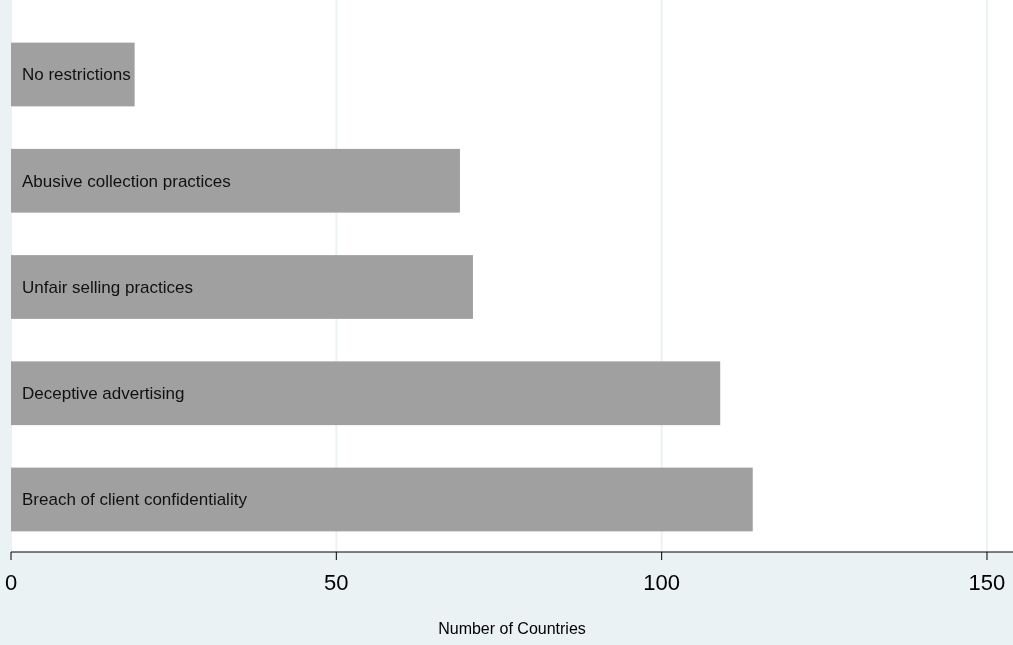 This screenshot has height=645, width=1013. Describe the element at coordinates (76, 75) in the screenshot. I see `y-tick-label: No restrictions` at that location.